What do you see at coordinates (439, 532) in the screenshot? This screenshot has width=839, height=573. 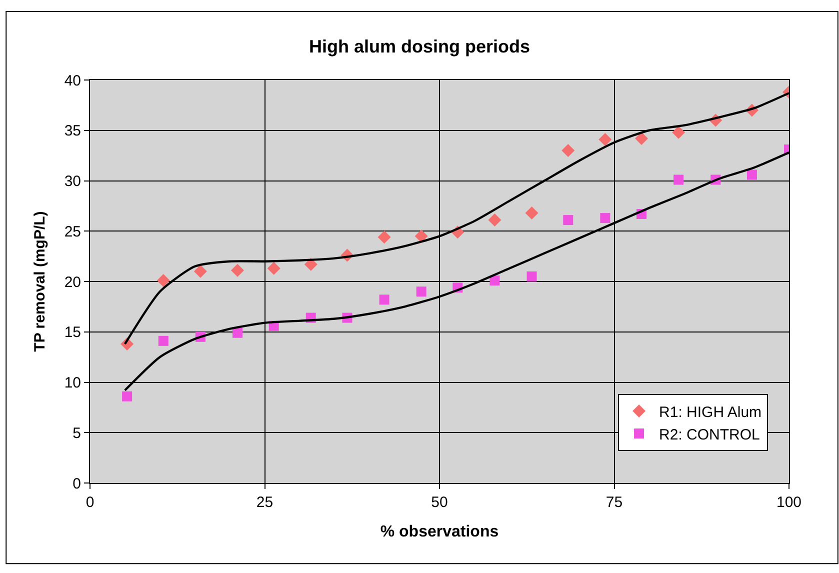 I see `x-axis-title: % observations` at bounding box center [439, 532].